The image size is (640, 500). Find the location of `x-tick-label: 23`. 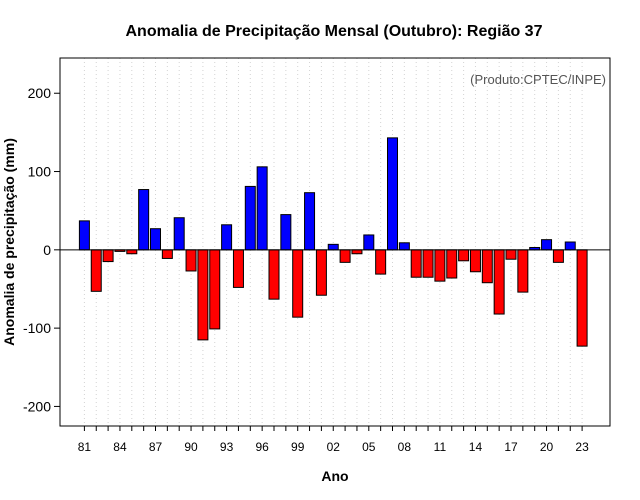

x-tick-label: 23 is located at coordinates (582, 447).